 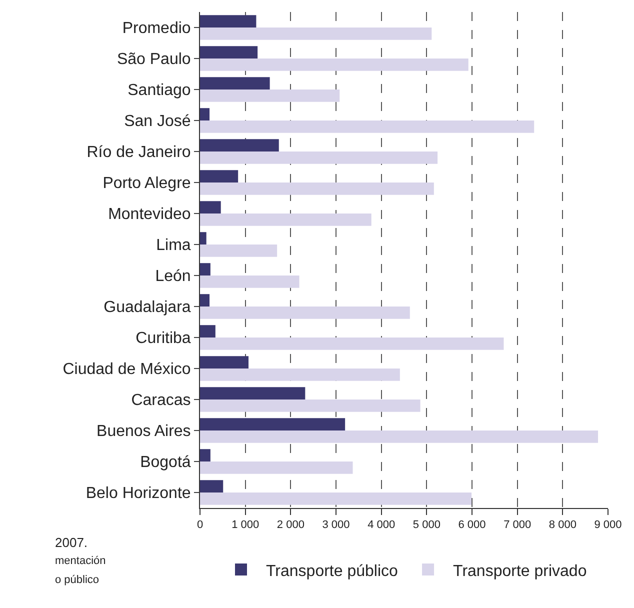 I want to click on legend-label: Transporte privado, so click(x=520, y=571).